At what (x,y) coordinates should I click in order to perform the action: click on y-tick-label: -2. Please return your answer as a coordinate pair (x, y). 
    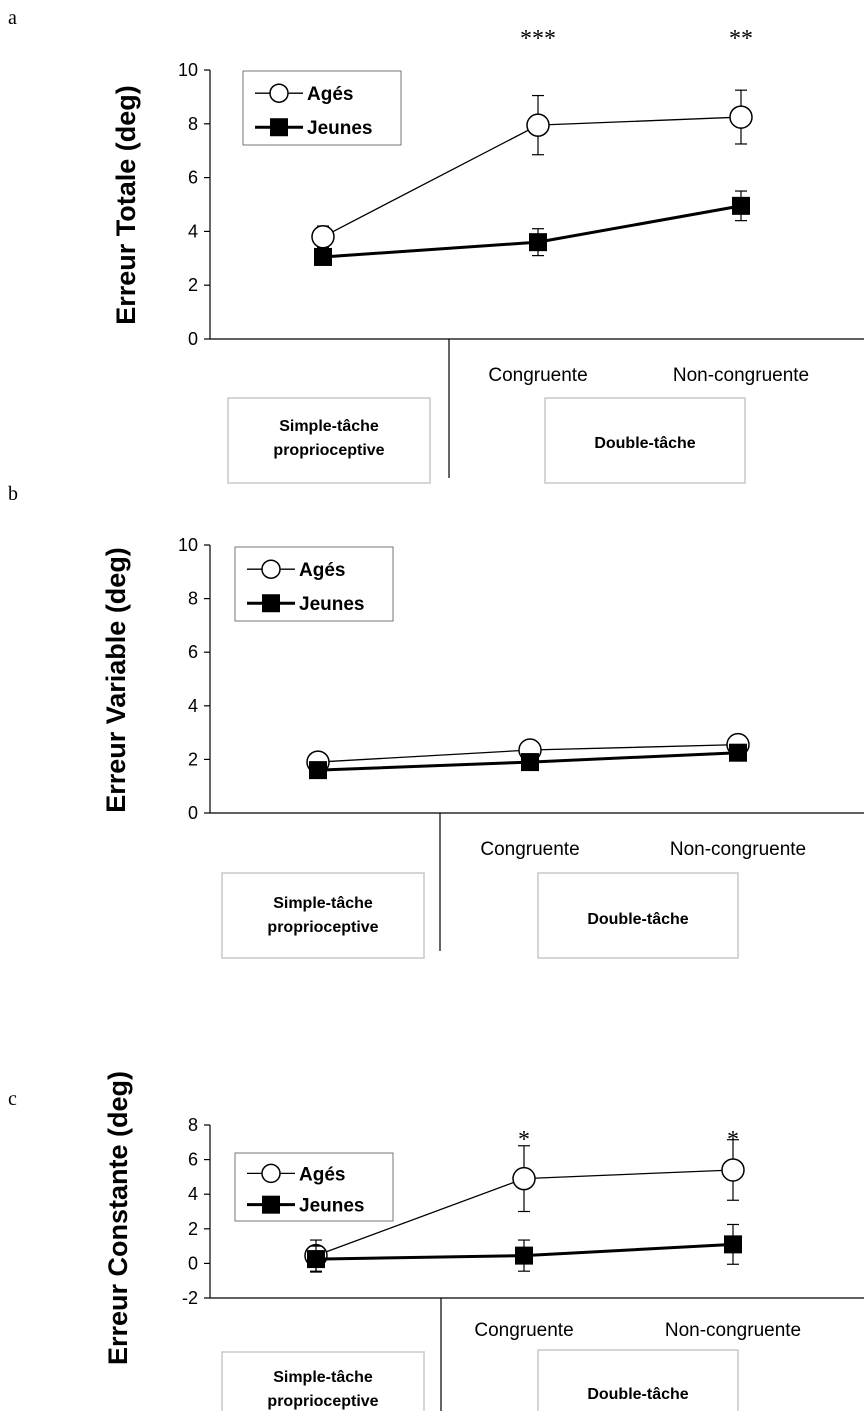
    Looking at the image, I should click on (190, 1298).